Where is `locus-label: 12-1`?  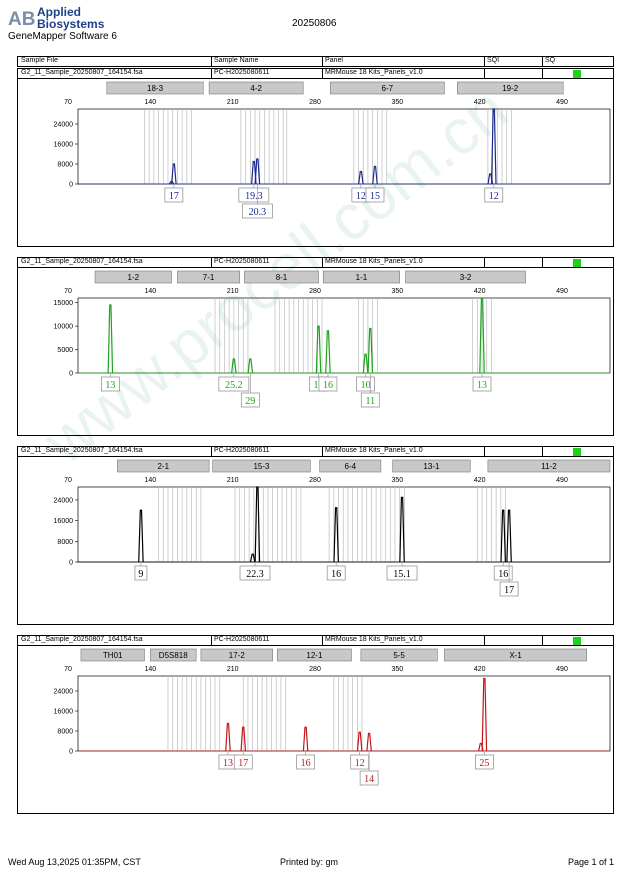 locus-label: 12-1 is located at coordinates (314, 655).